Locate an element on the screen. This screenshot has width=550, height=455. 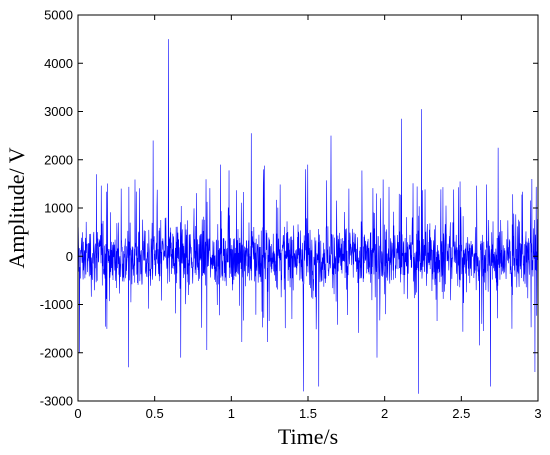
x-axis-label: Time/s is located at coordinates (308, 436).